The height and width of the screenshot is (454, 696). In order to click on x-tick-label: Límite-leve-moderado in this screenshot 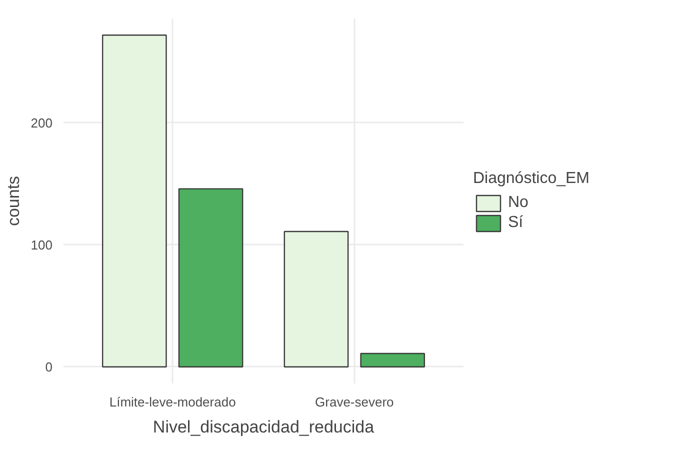, I will do `click(172, 402)`.